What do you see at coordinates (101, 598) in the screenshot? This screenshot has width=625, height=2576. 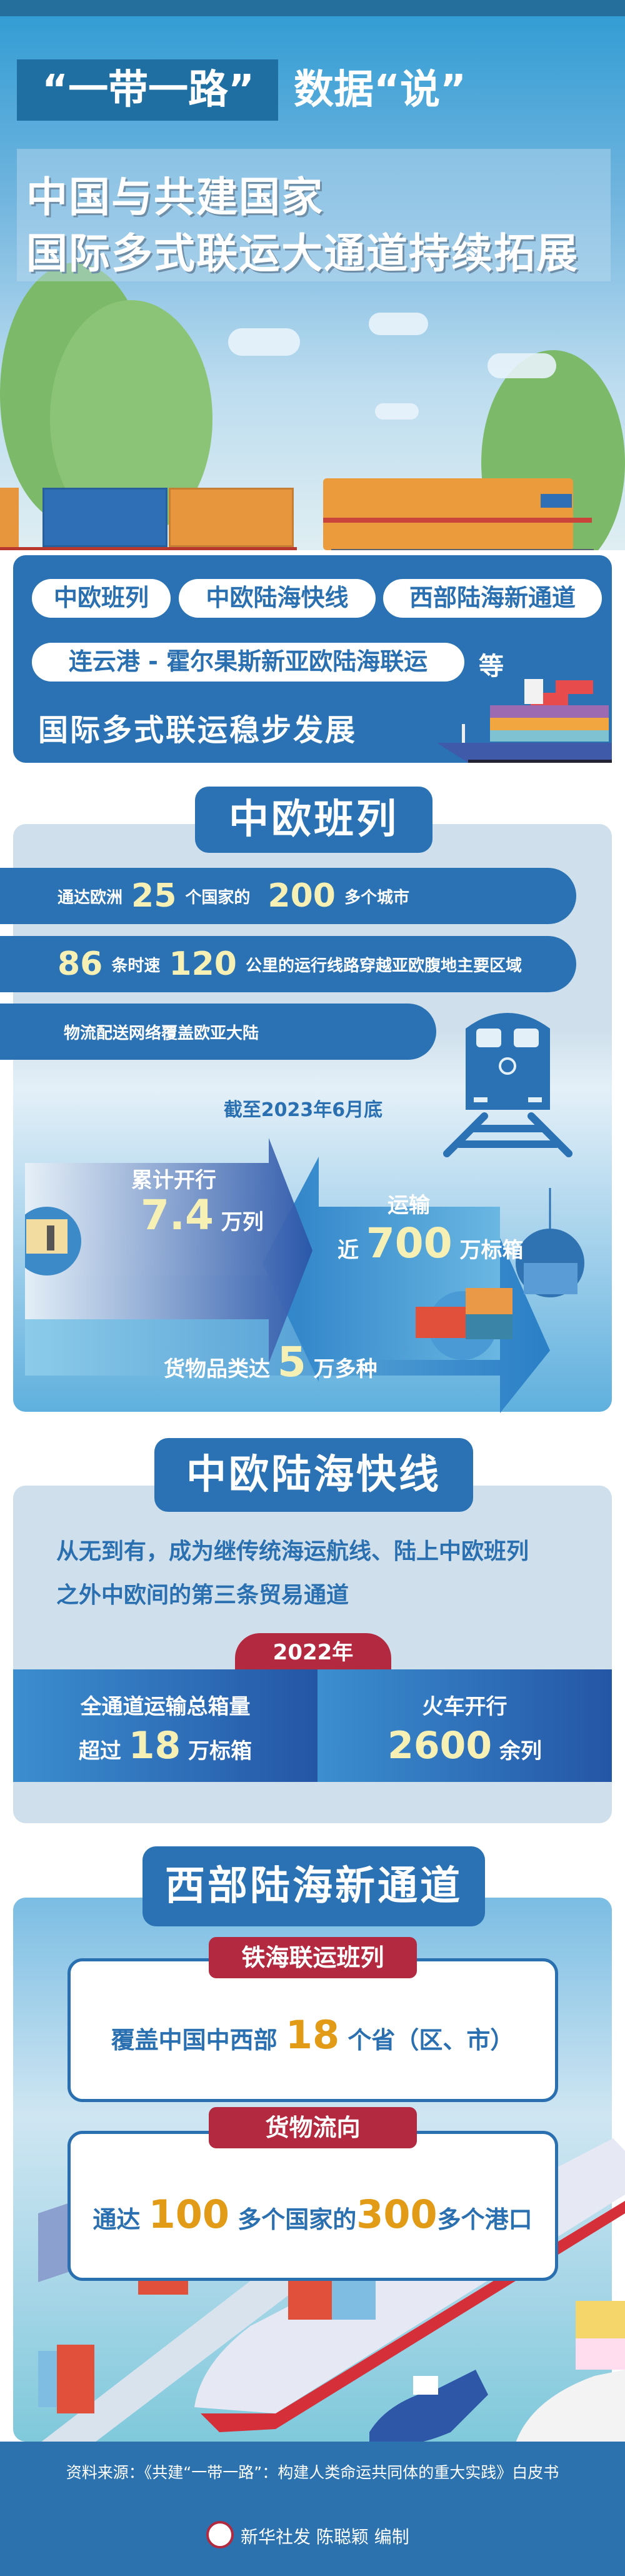 I see `pill-china-europe-railway: 中欧班列` at bounding box center [101, 598].